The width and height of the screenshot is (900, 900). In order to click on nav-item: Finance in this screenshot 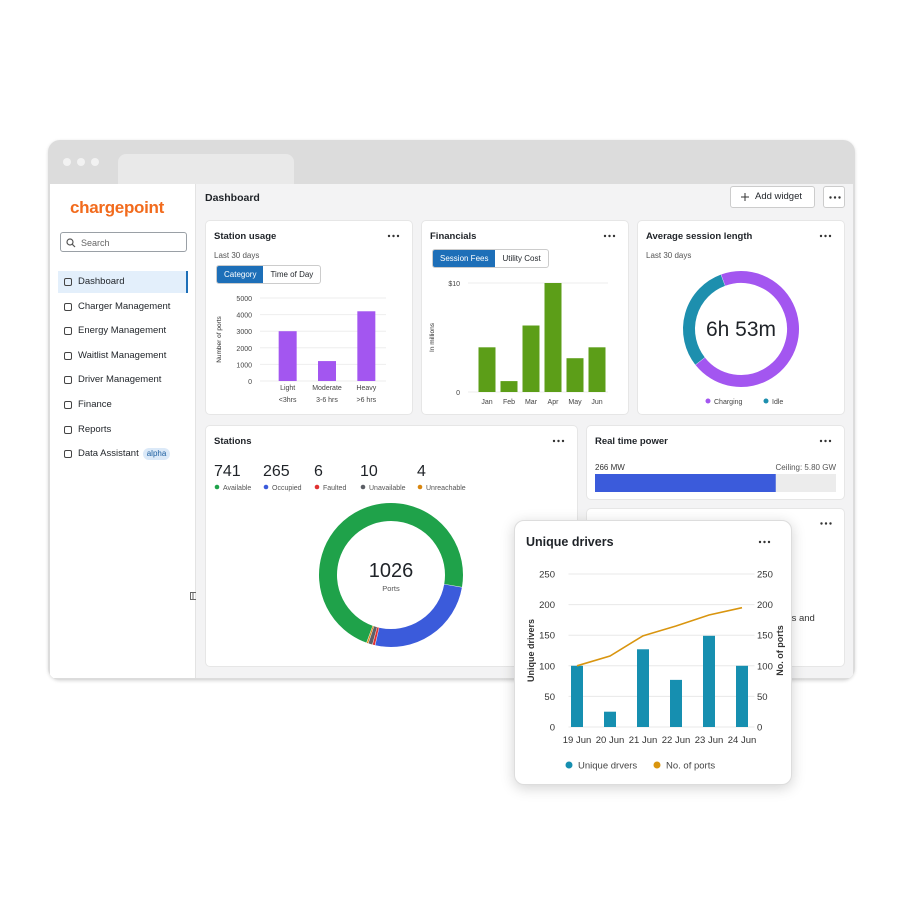, I will do `click(123, 405)`.